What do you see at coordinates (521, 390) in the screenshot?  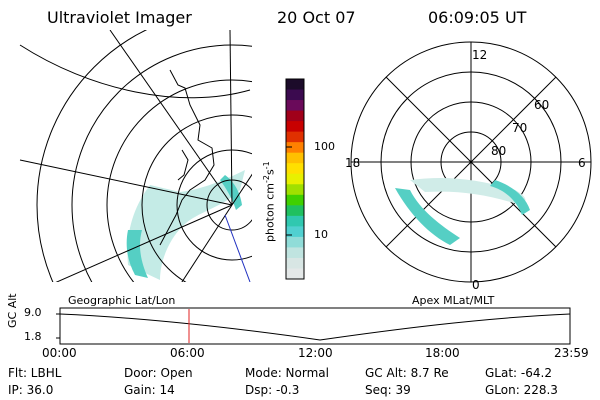 I see `glon-info: GLon: 228.3` at bounding box center [521, 390].